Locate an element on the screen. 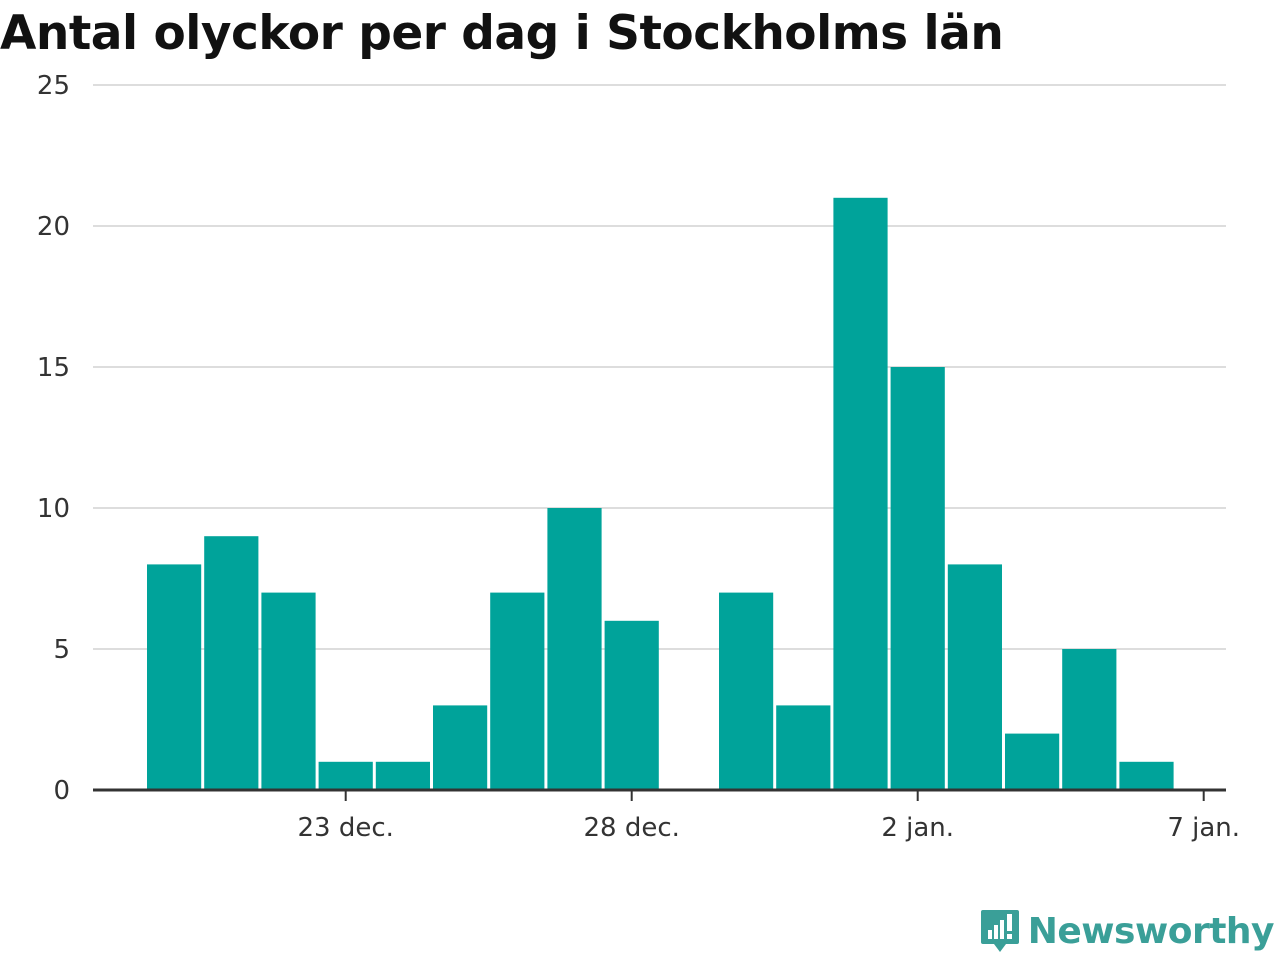 Image resolution: width=1280 pixels, height=960 pixels. x-tick-label: 7 jan. is located at coordinates (1203, 828).